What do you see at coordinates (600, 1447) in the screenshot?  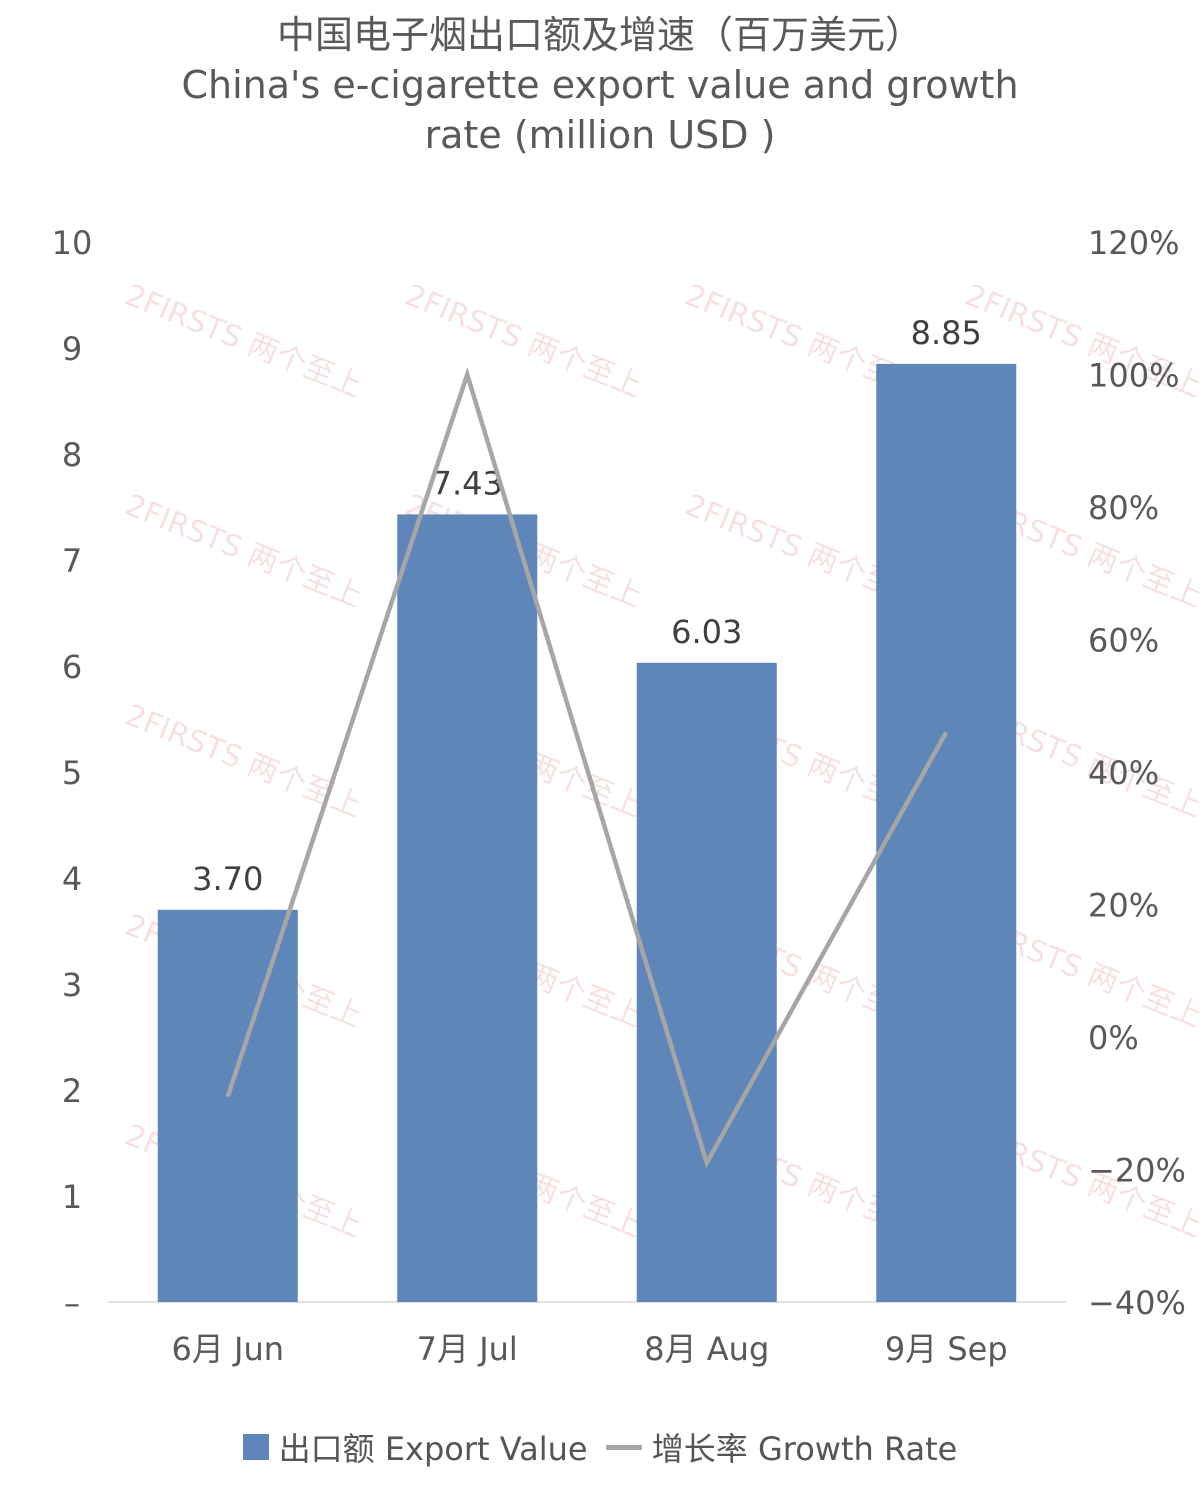 I see `chart-legend: 出口额 Export Value 增长率 Growth Rate` at bounding box center [600, 1447].